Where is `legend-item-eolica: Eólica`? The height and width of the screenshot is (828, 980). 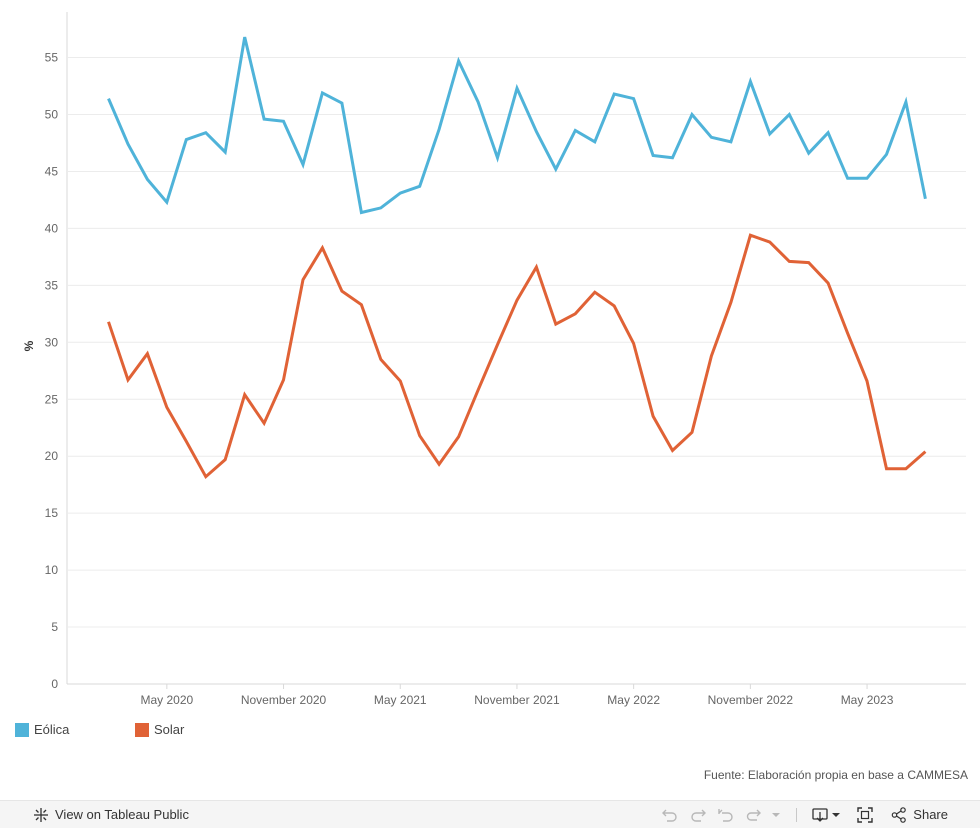 legend-item-eolica: Eólica is located at coordinates (75, 729).